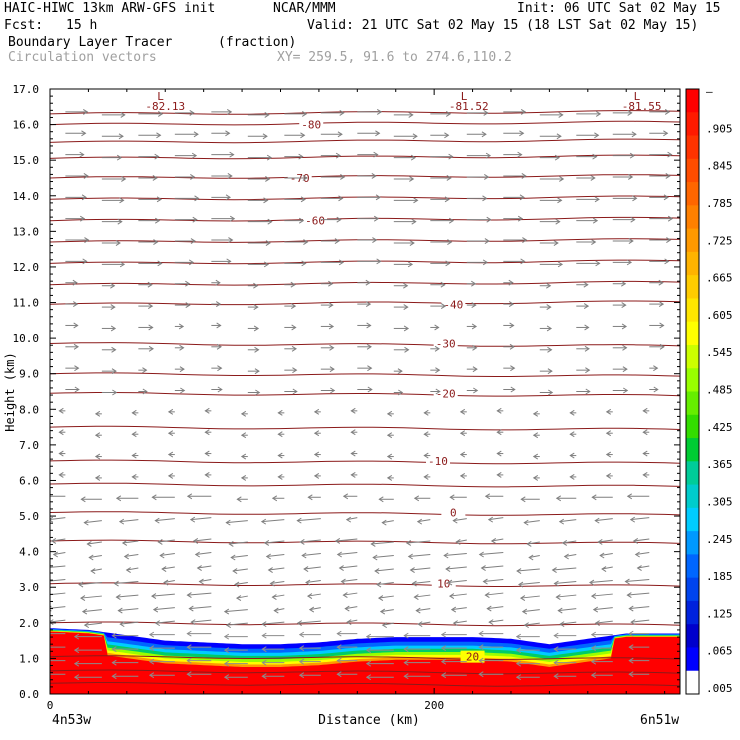  Describe the element at coordinates (719, 166) in the screenshot. I see `colorbar-label: .845` at that location.